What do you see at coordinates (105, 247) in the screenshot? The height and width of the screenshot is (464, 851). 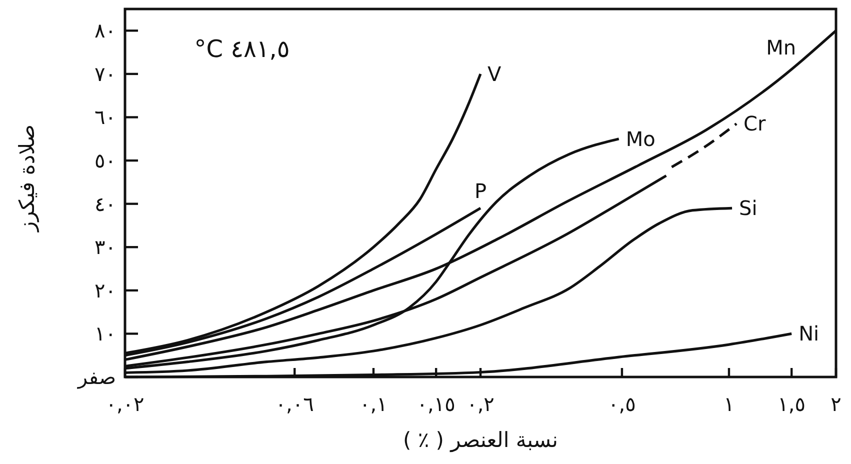 I see `y-tick-label: ٣٠` at bounding box center [105, 247].